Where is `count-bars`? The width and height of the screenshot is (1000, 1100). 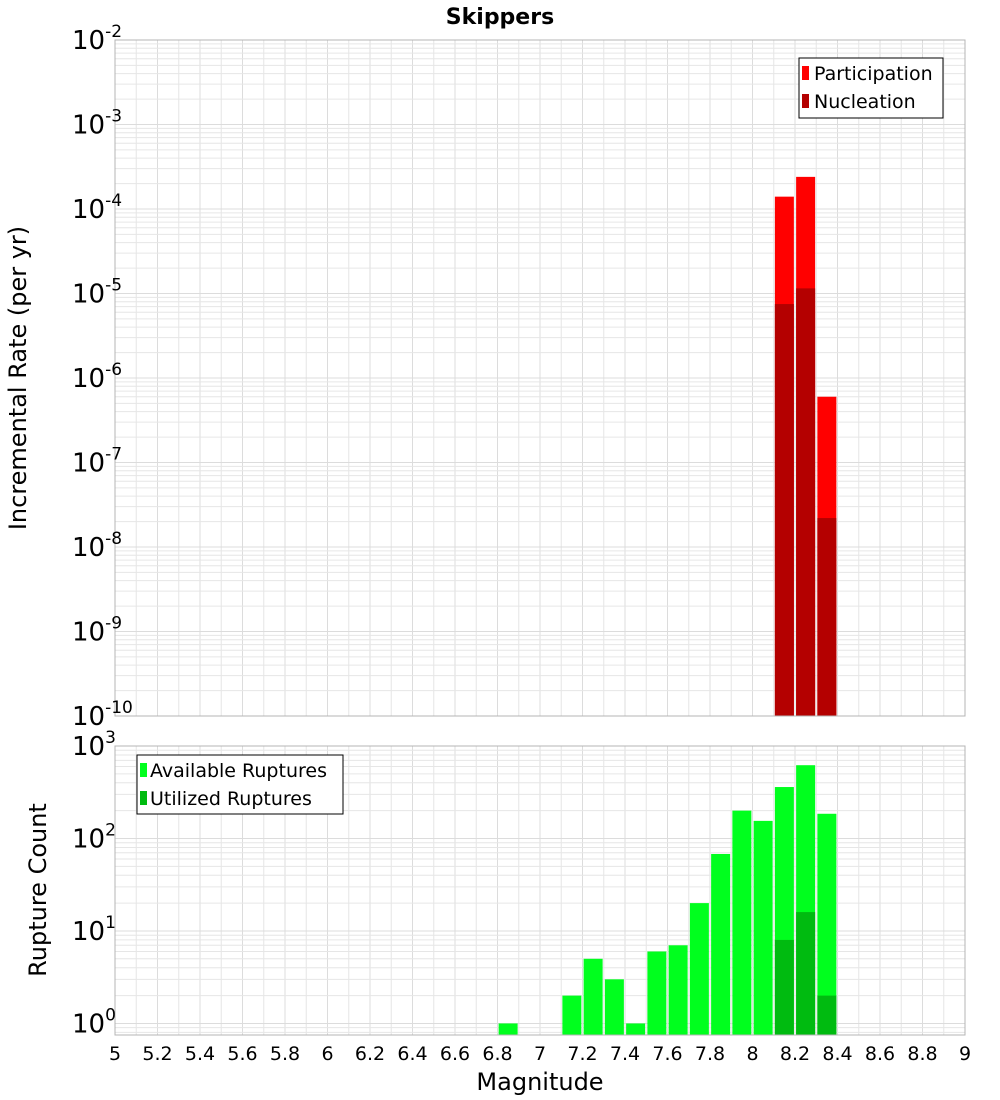 count-bars is located at coordinates (667, 900).